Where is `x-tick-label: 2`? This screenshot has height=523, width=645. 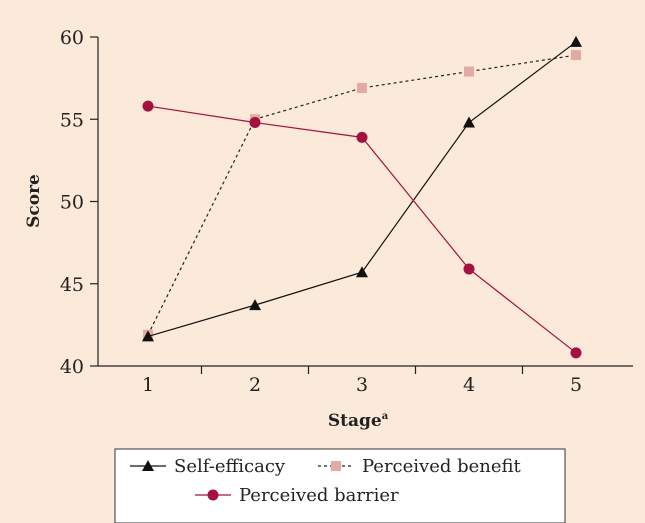
x-tick-label: 2 is located at coordinates (255, 385).